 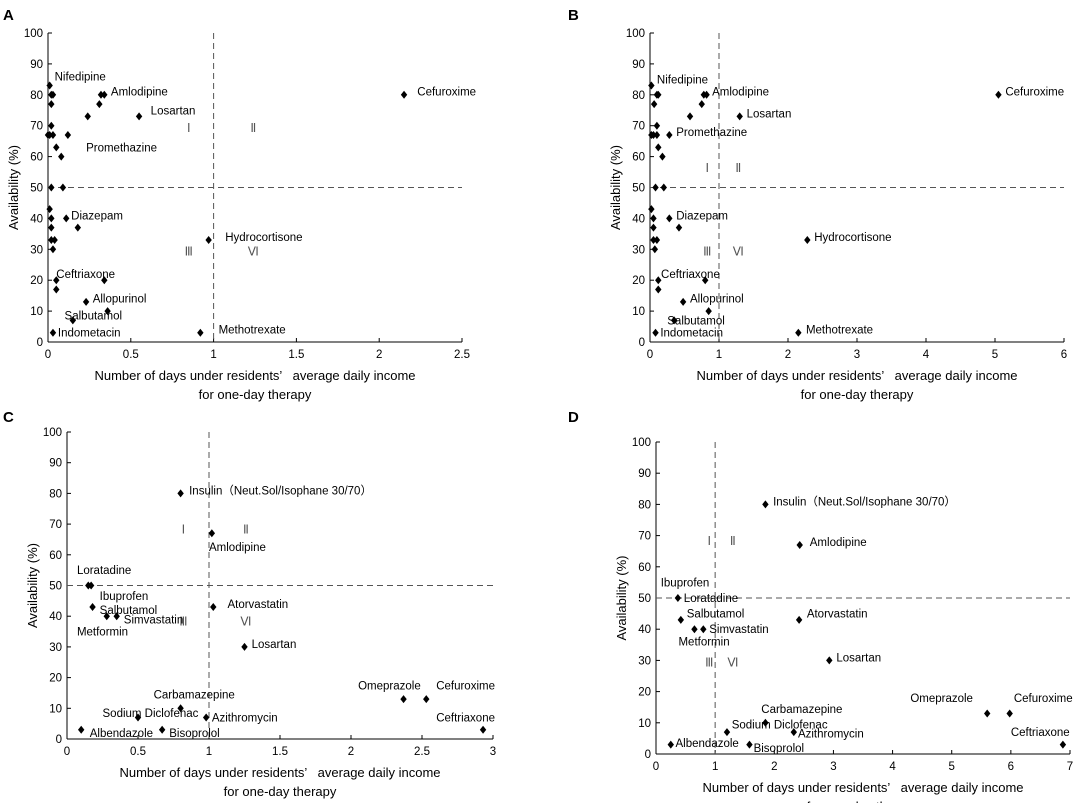 I want to click on x-tick-label: 0, so click(x=48, y=355).